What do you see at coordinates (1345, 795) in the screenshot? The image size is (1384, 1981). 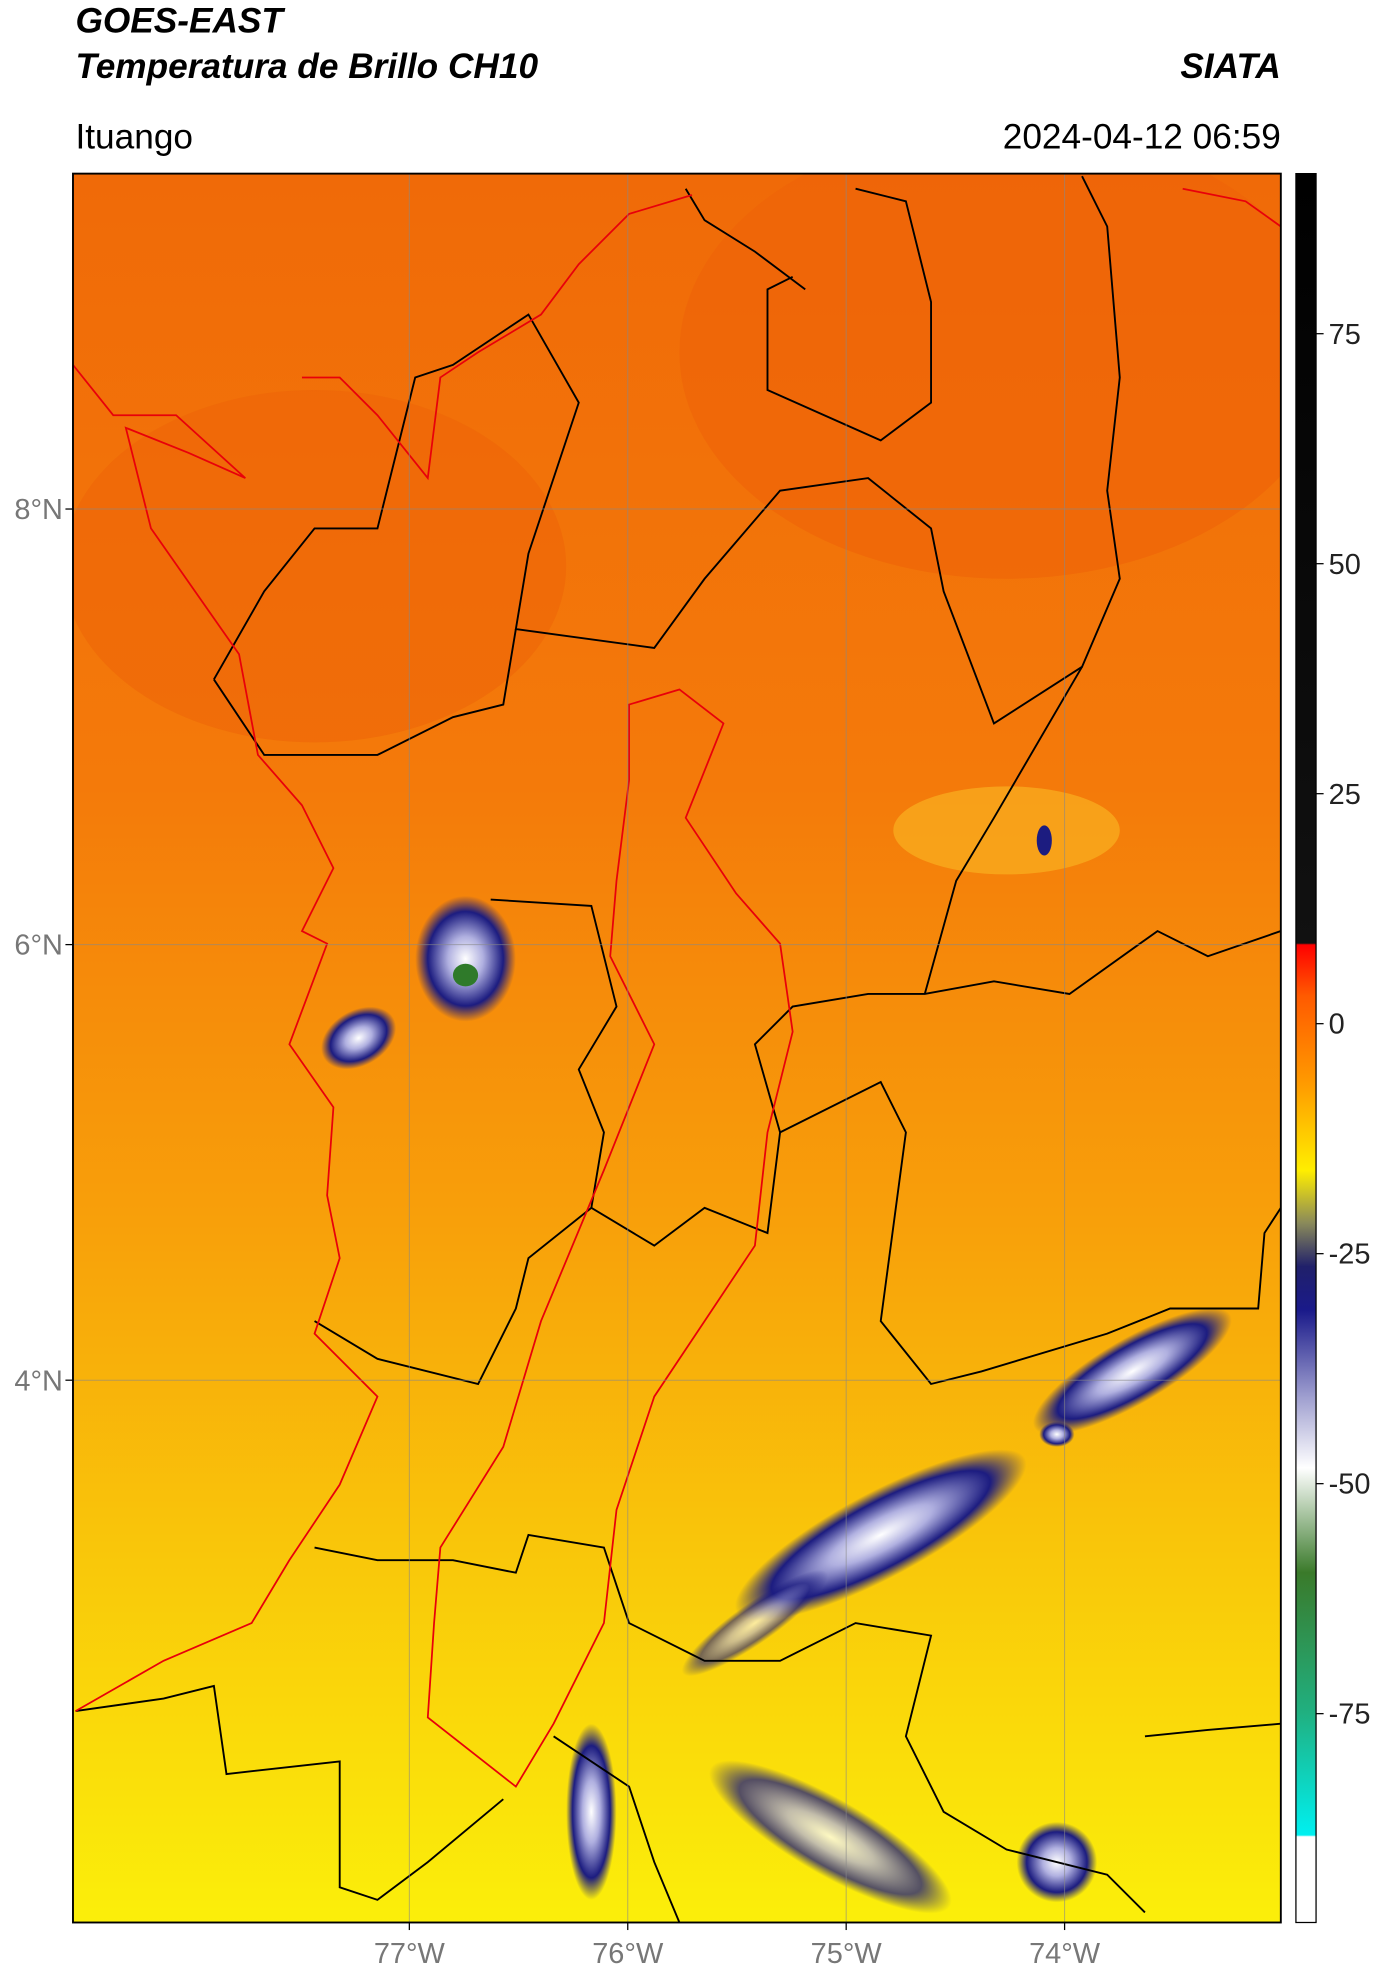 I see `colorbar-tick-label: 25` at bounding box center [1345, 795].